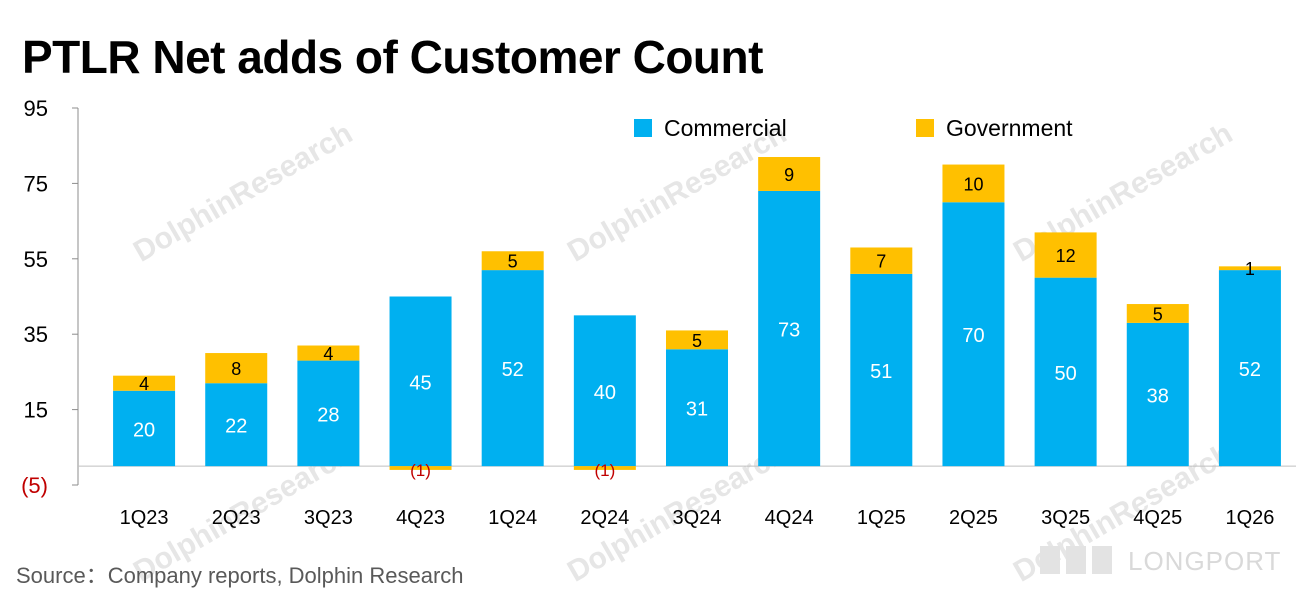 This screenshot has height=594, width=1316. Describe the element at coordinates (1157, 518) in the screenshot. I see `x-tick-label: 4Q25` at that location.